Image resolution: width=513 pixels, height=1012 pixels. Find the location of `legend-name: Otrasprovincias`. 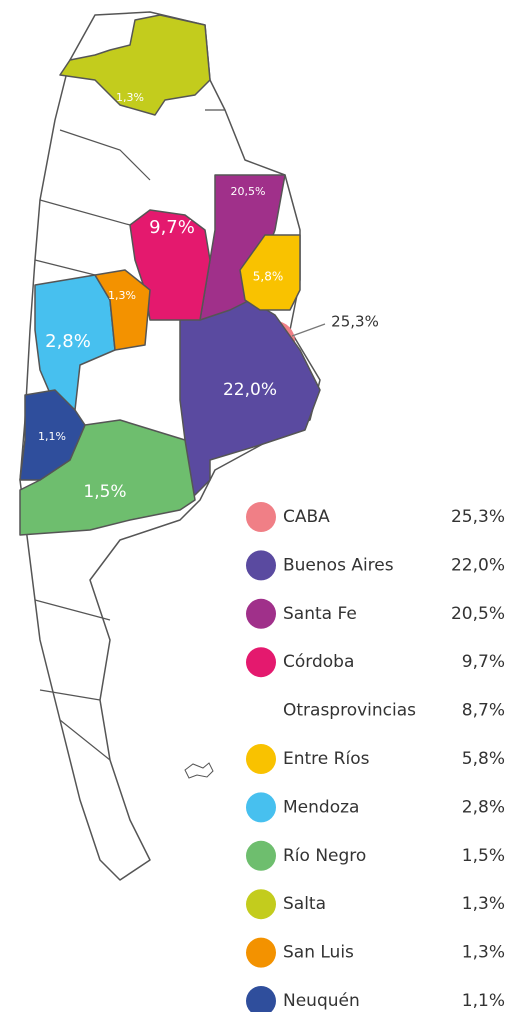

legend-name: Otrasprovincias is located at coordinates (349, 711).